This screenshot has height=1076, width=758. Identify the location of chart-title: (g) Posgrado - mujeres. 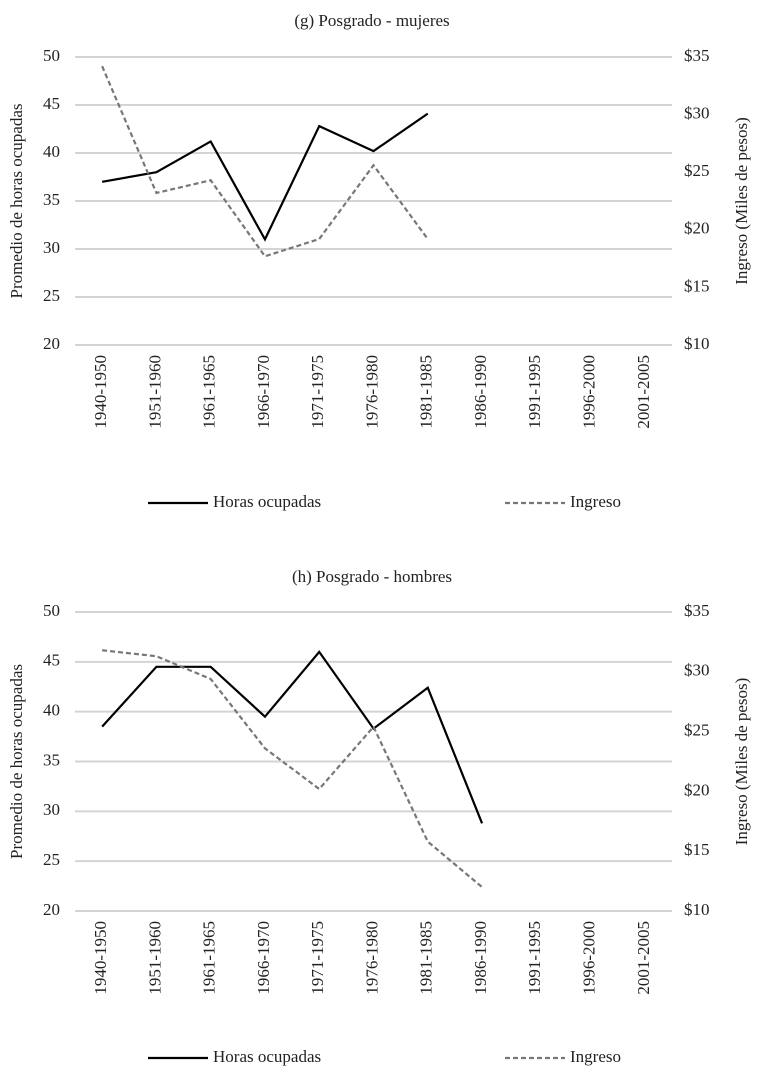
(371, 20).